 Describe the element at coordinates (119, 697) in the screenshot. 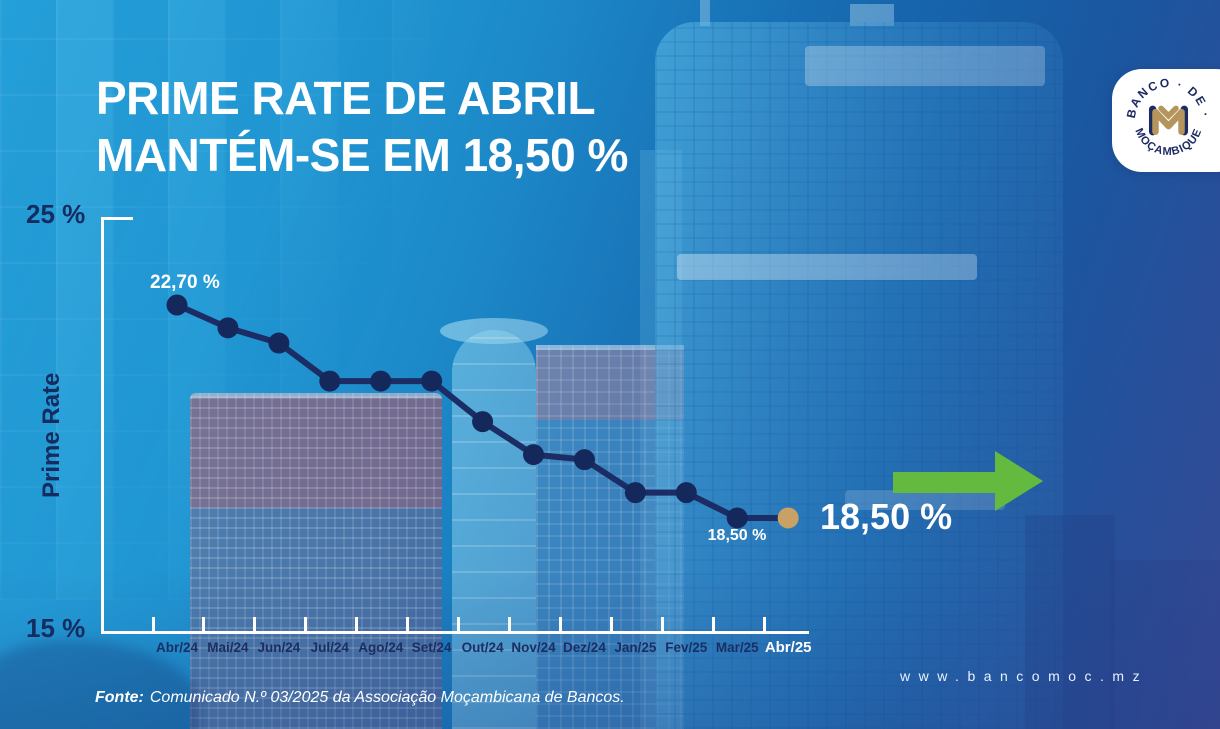

I see `source-prefix: Fonte:` at that location.